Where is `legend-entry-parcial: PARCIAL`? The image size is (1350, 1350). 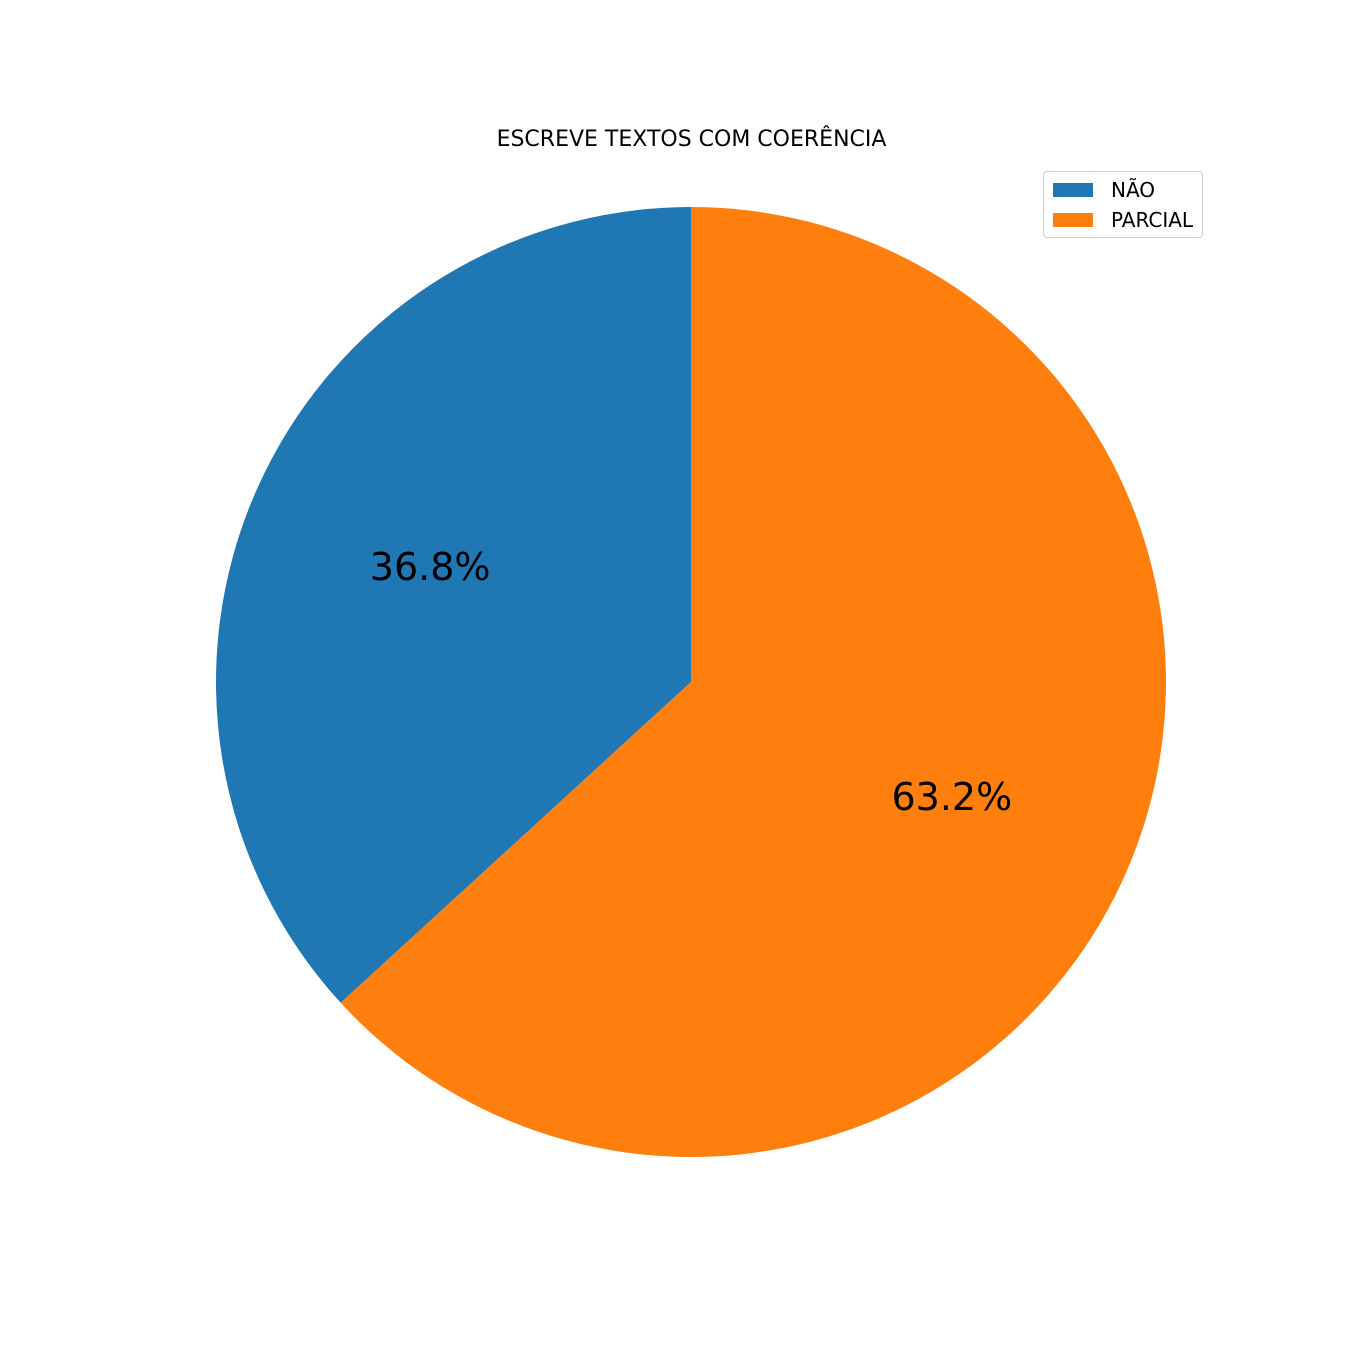
legend-entry-parcial: PARCIAL is located at coordinates (1123, 220).